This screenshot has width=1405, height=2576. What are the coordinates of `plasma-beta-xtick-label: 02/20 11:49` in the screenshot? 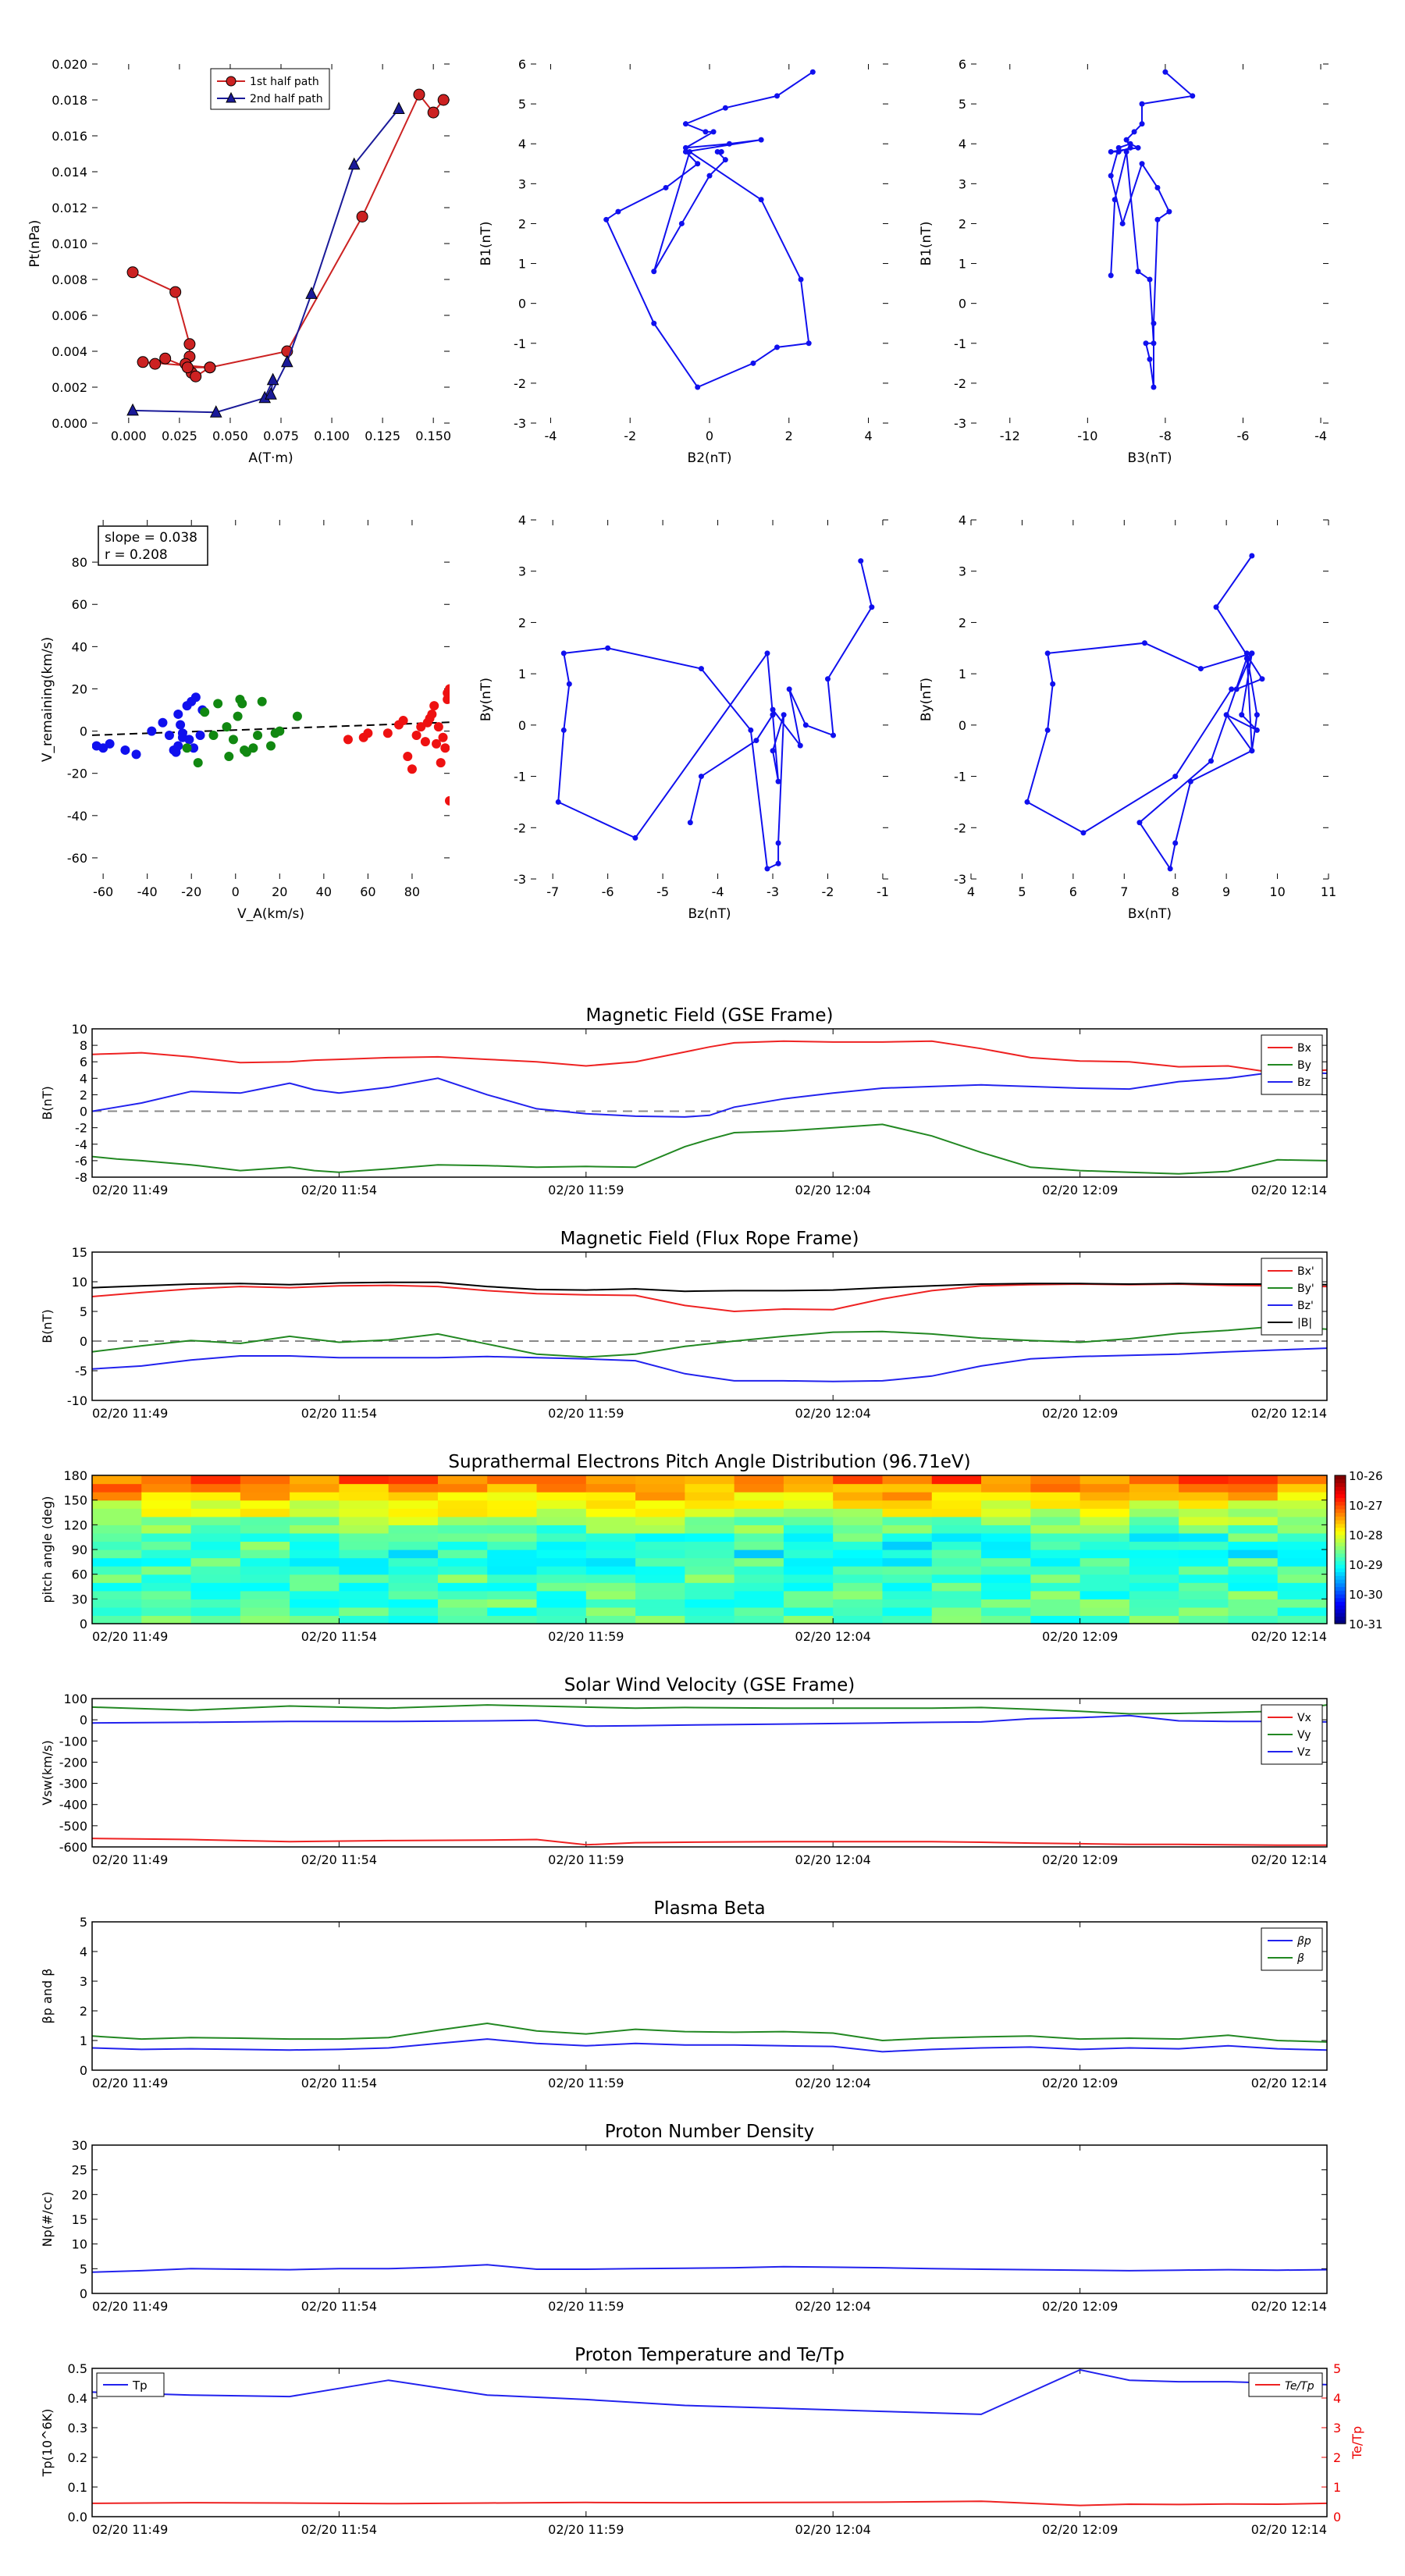 It's located at (130, 2083).